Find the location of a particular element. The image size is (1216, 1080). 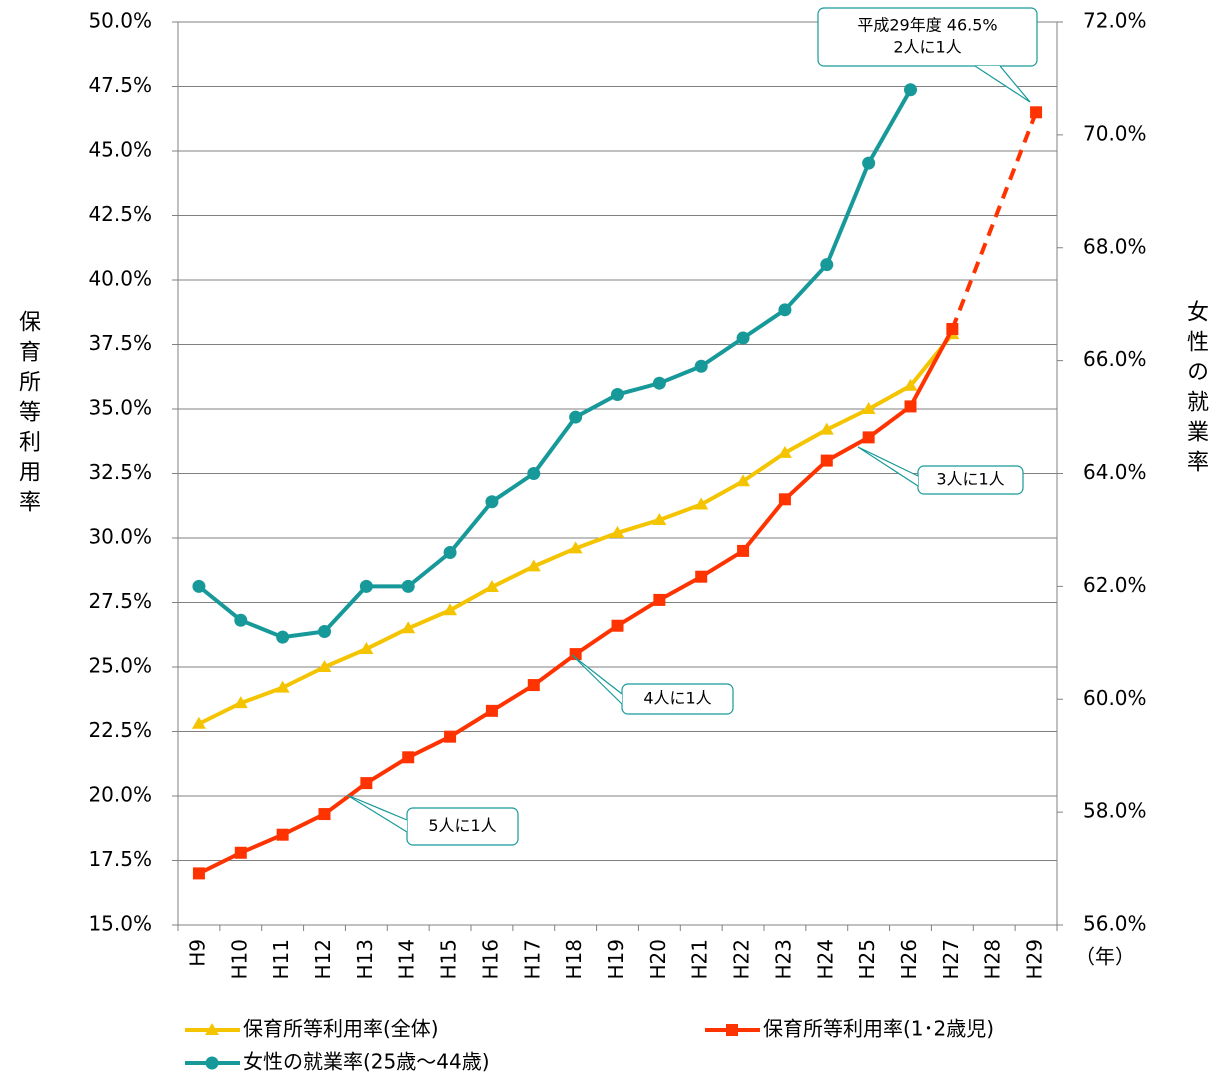

y-tick-label: 37.5% is located at coordinates (120, 343).